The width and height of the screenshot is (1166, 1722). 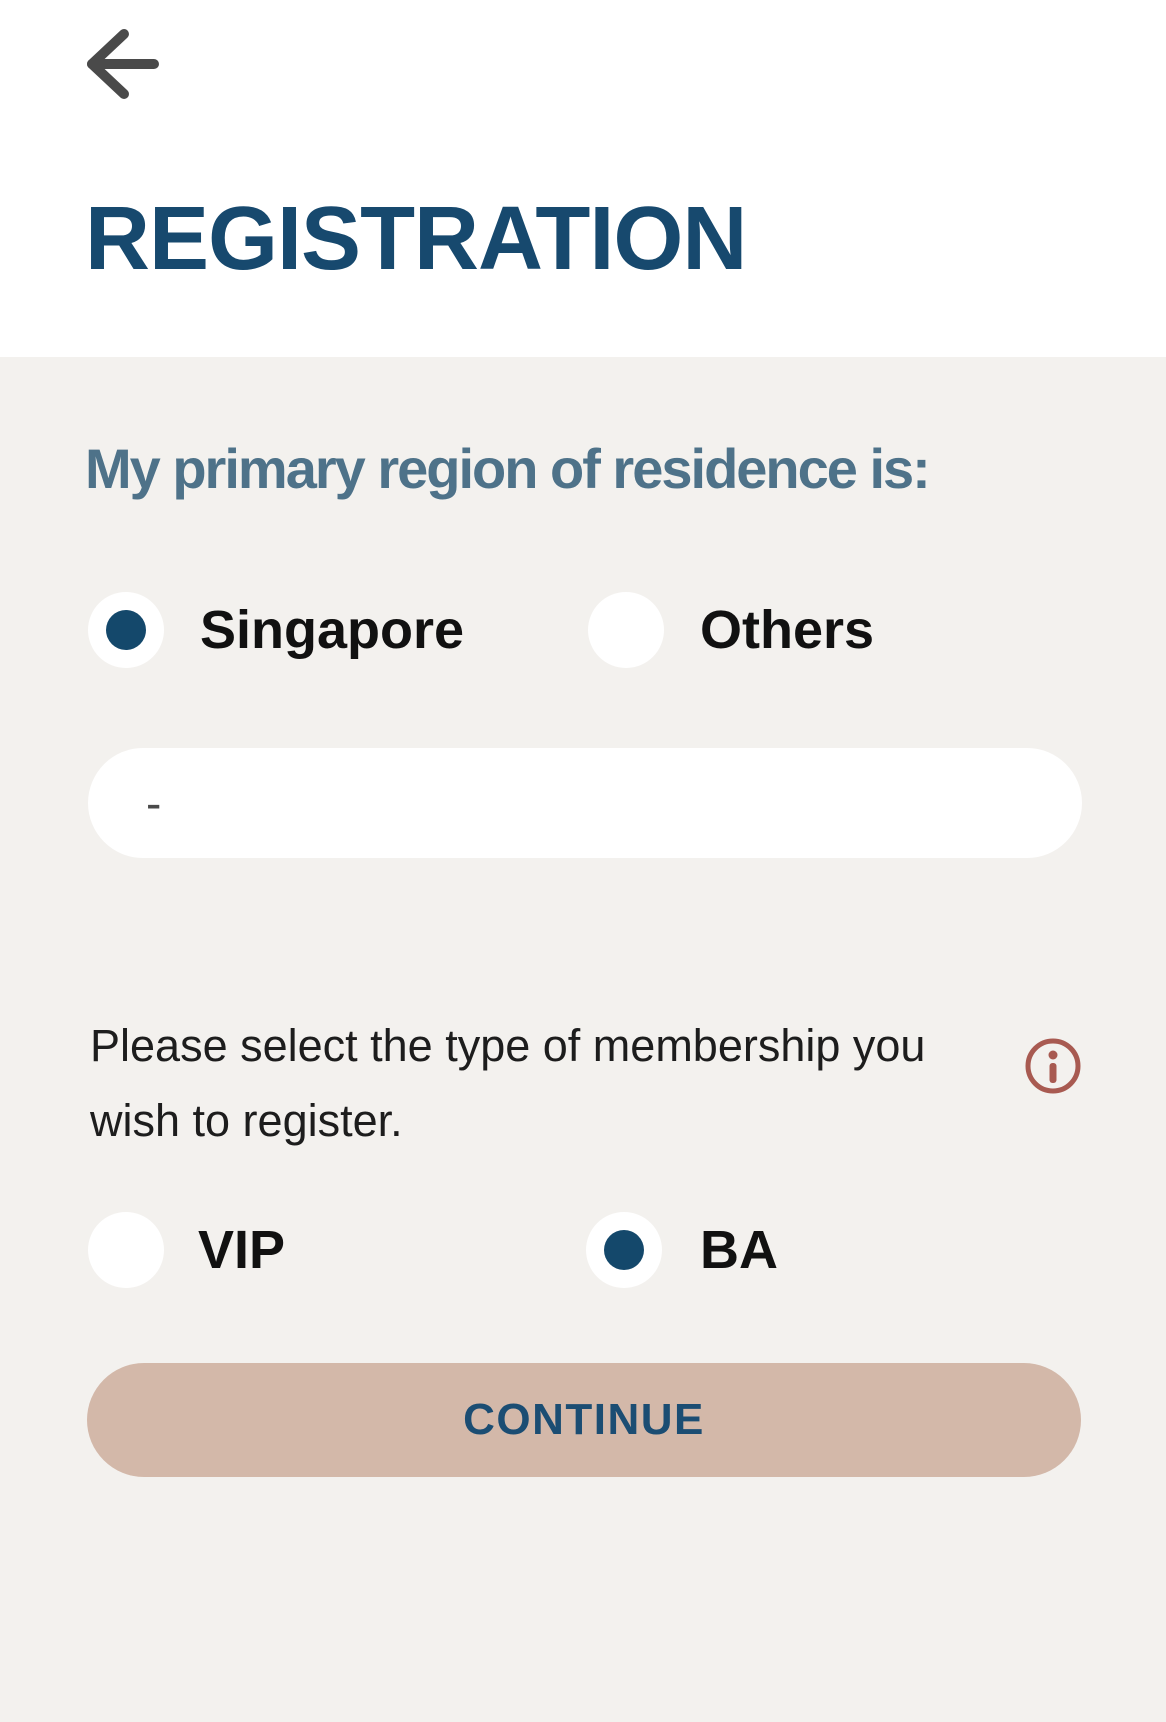 I want to click on back-button, so click(x=122, y=62).